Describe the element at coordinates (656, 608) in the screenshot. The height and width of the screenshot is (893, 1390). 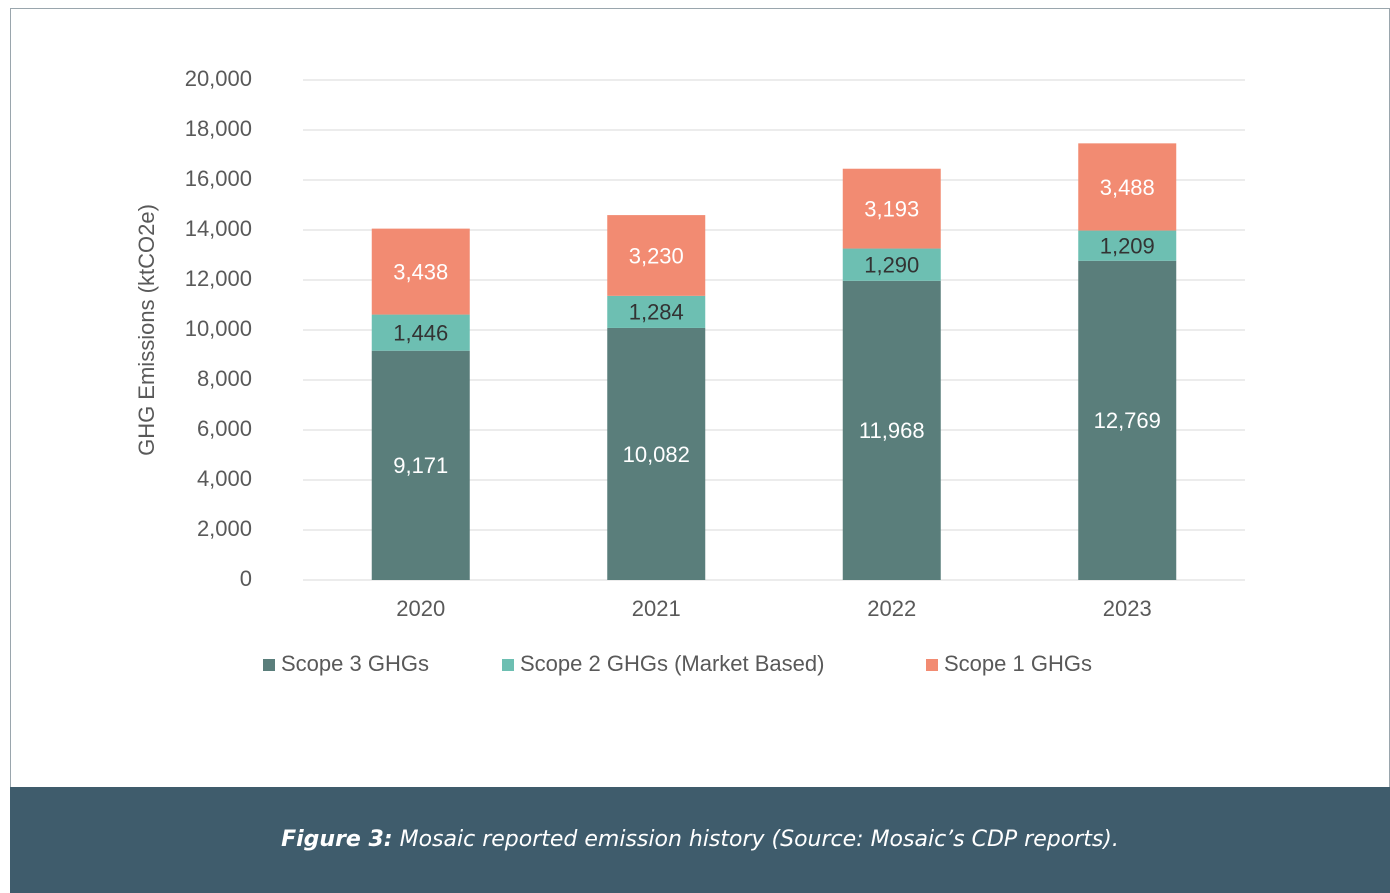
I see `x-tick-label: 2021` at that location.